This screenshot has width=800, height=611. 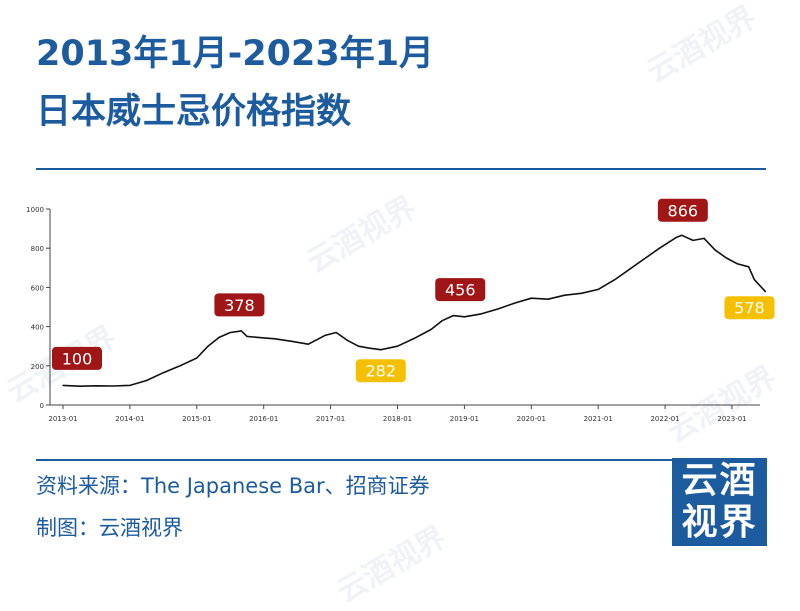 I want to click on logo-text: 视界, so click(x=719, y=522).